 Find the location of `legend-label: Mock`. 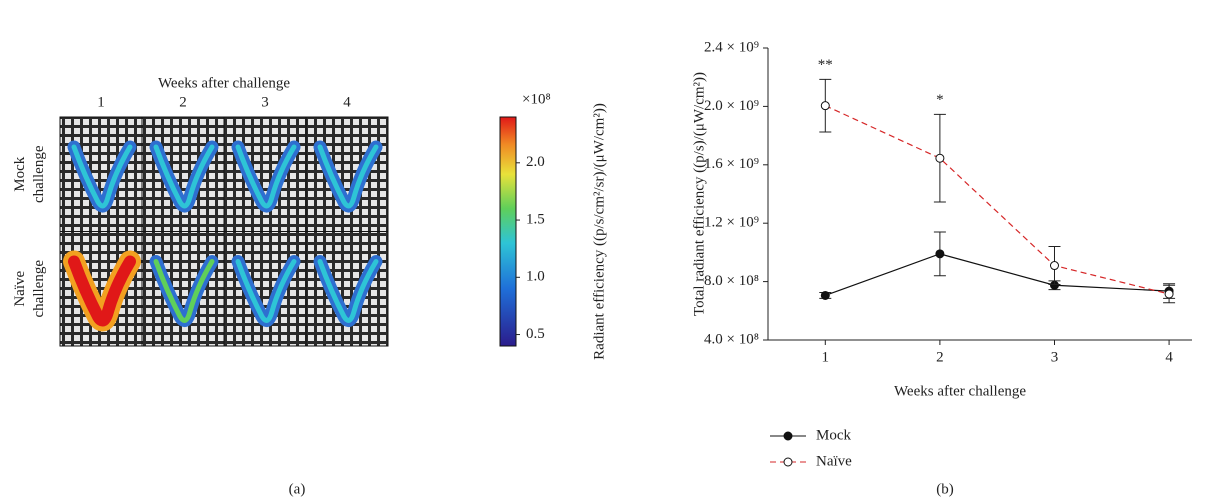

legend-label: Mock is located at coordinates (833, 435).